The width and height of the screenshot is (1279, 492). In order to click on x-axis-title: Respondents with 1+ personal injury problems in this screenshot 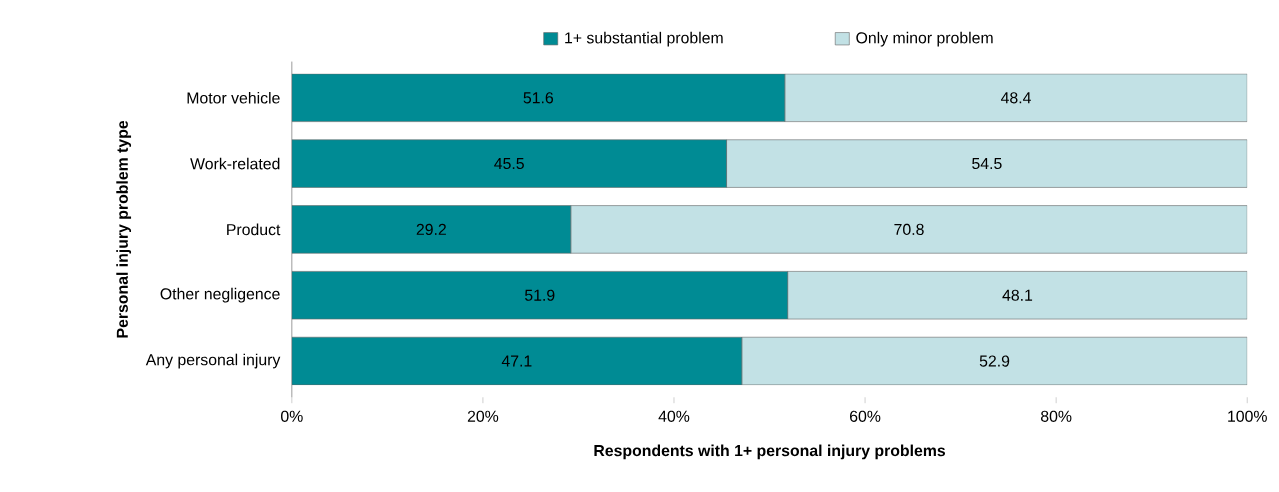, I will do `click(770, 452)`.